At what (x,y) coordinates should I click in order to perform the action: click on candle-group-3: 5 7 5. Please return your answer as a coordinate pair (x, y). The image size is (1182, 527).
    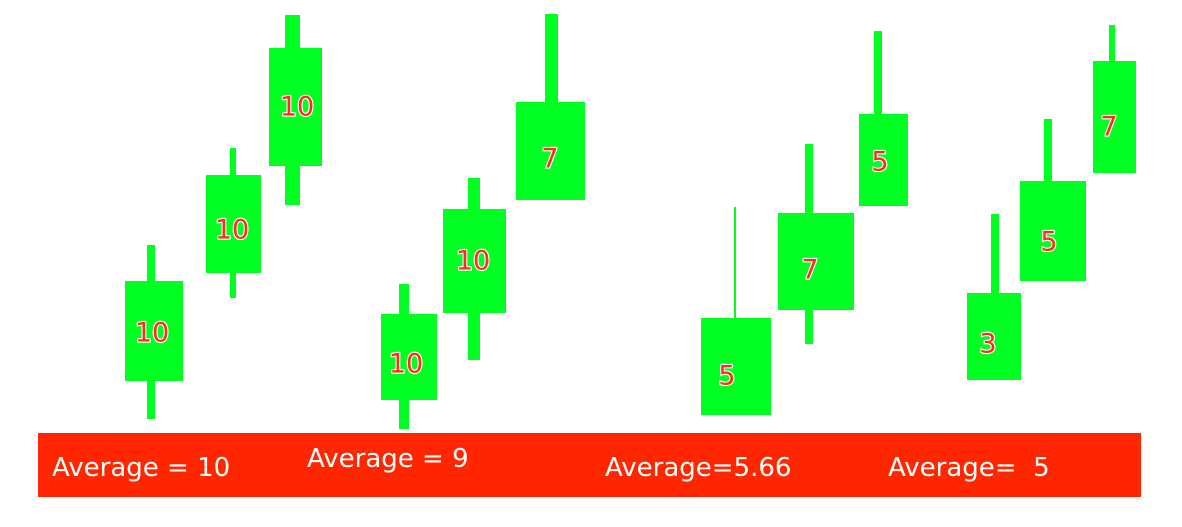
    Looking at the image, I should click on (804, 223).